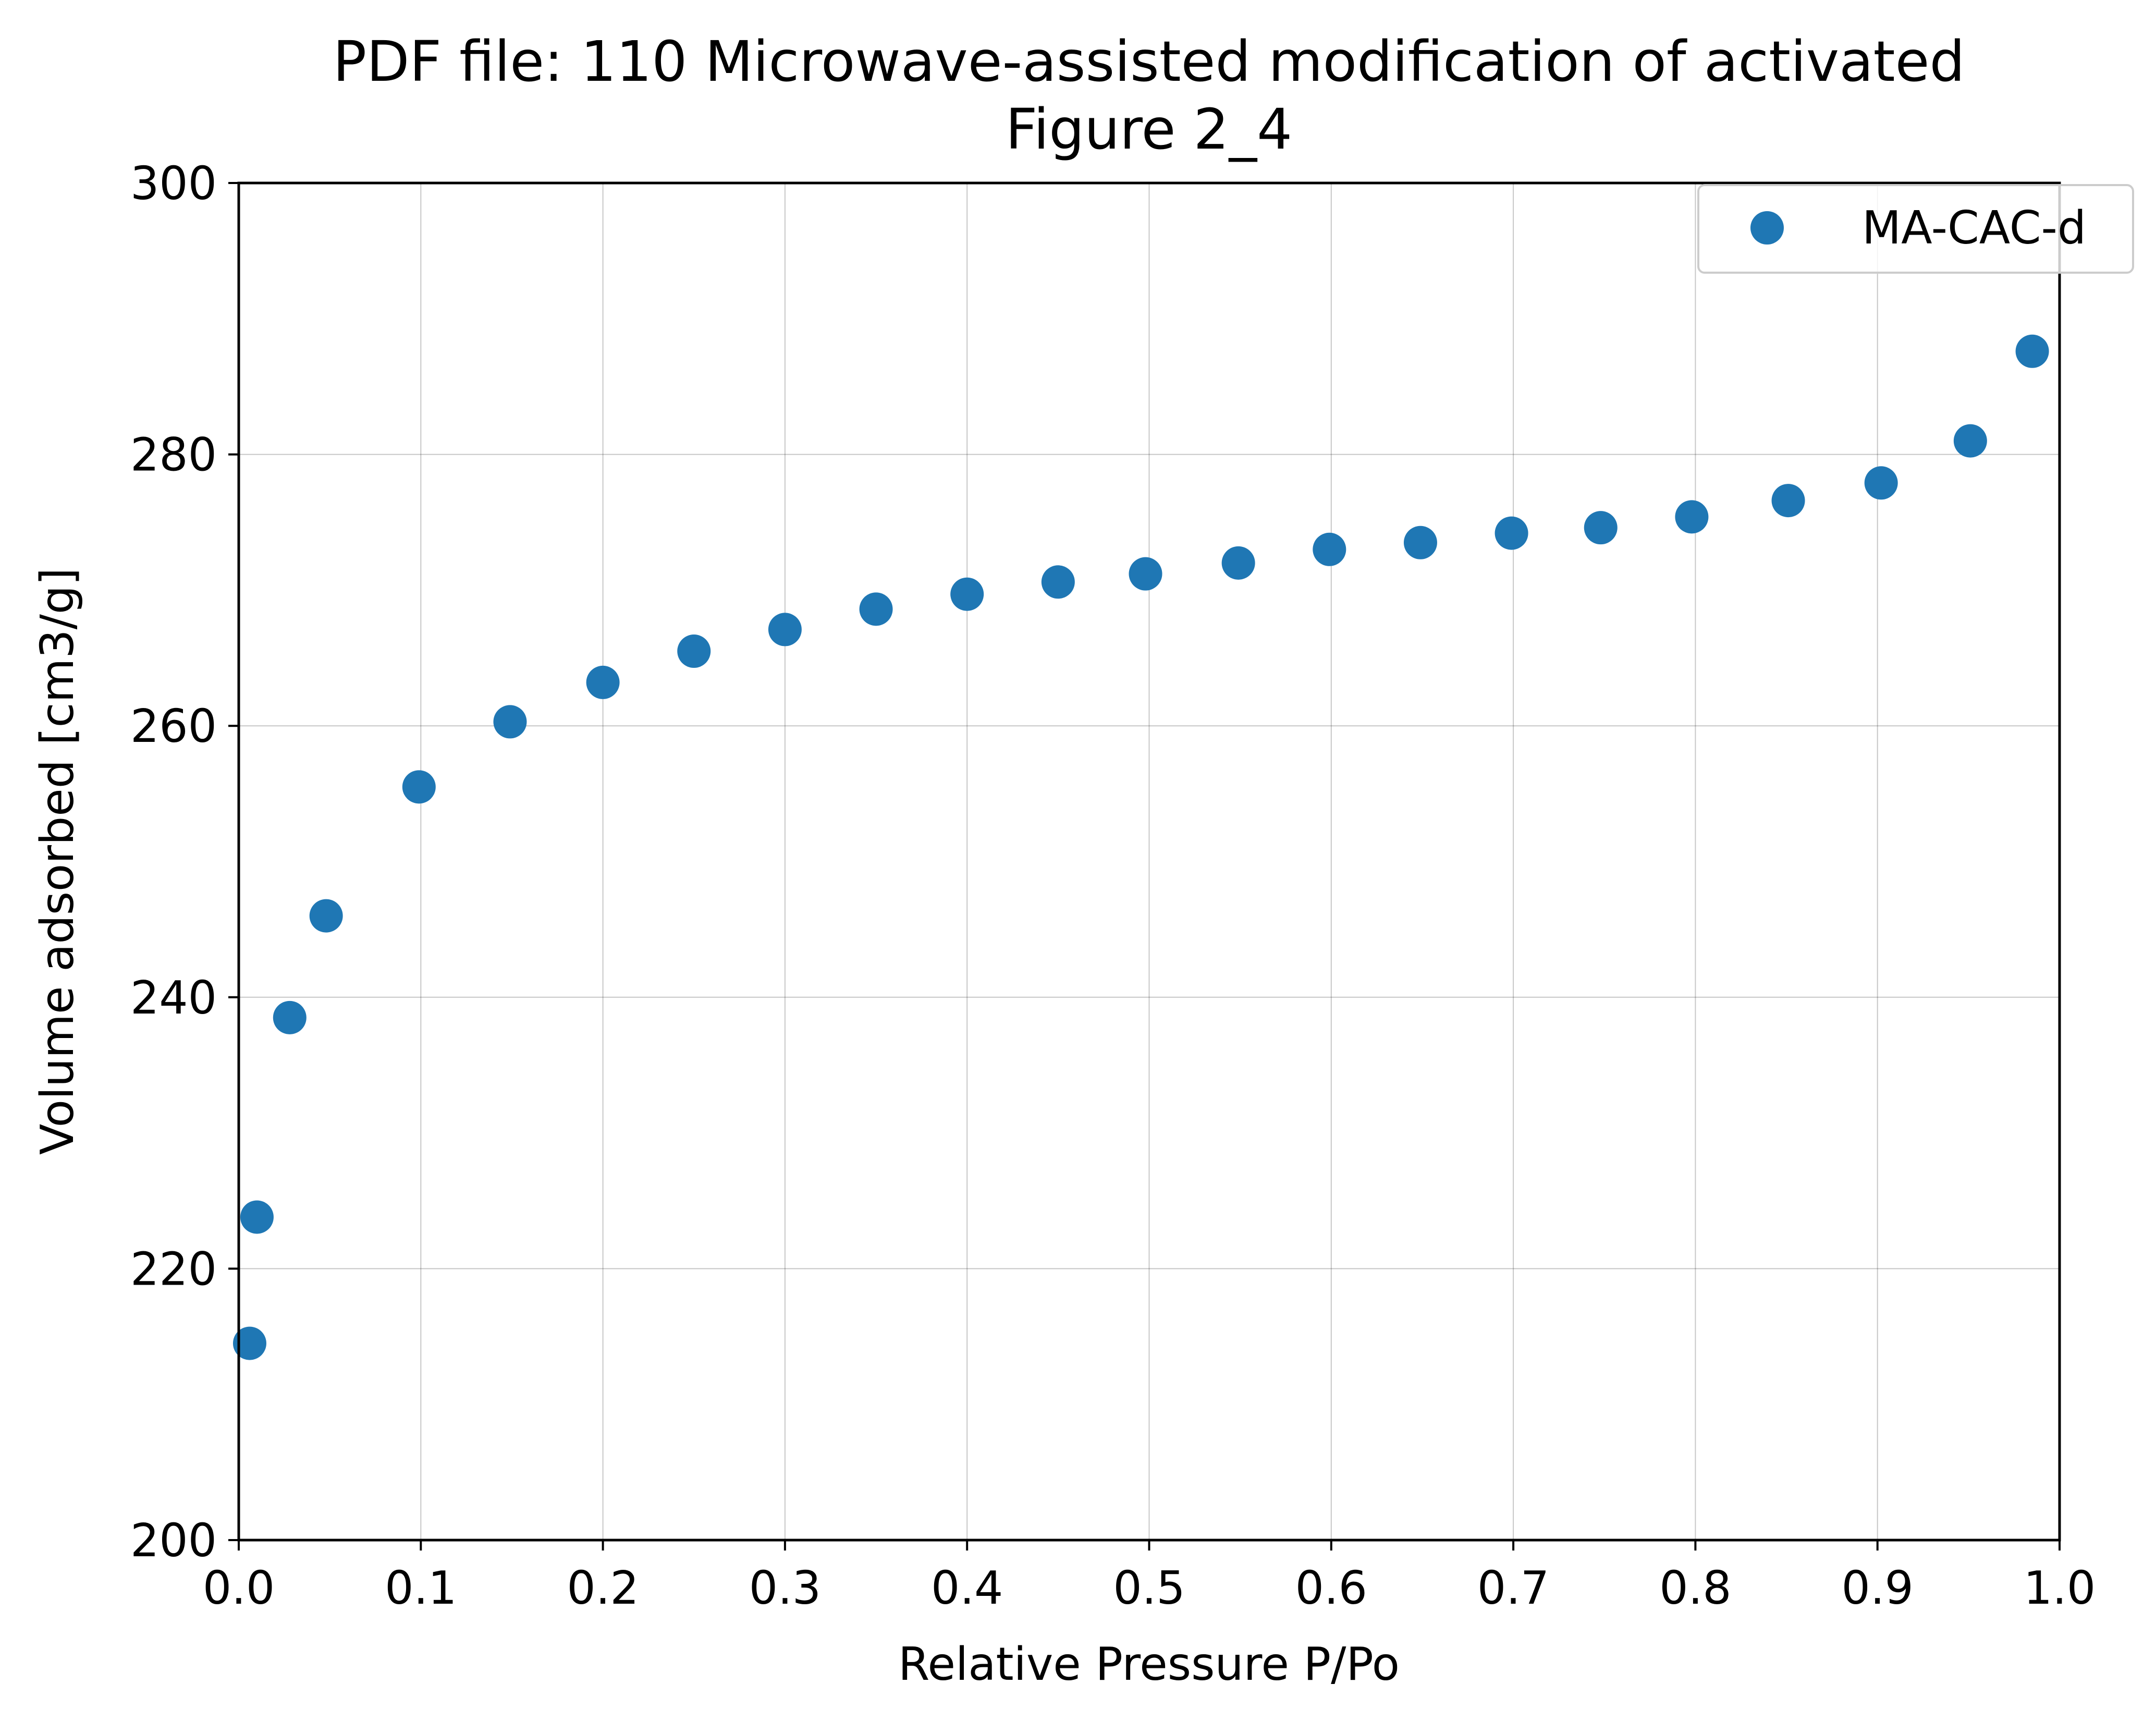 This screenshot has width=2156, height=1721. What do you see at coordinates (173, 456) in the screenshot?
I see `y-tick-label: 280` at bounding box center [173, 456].